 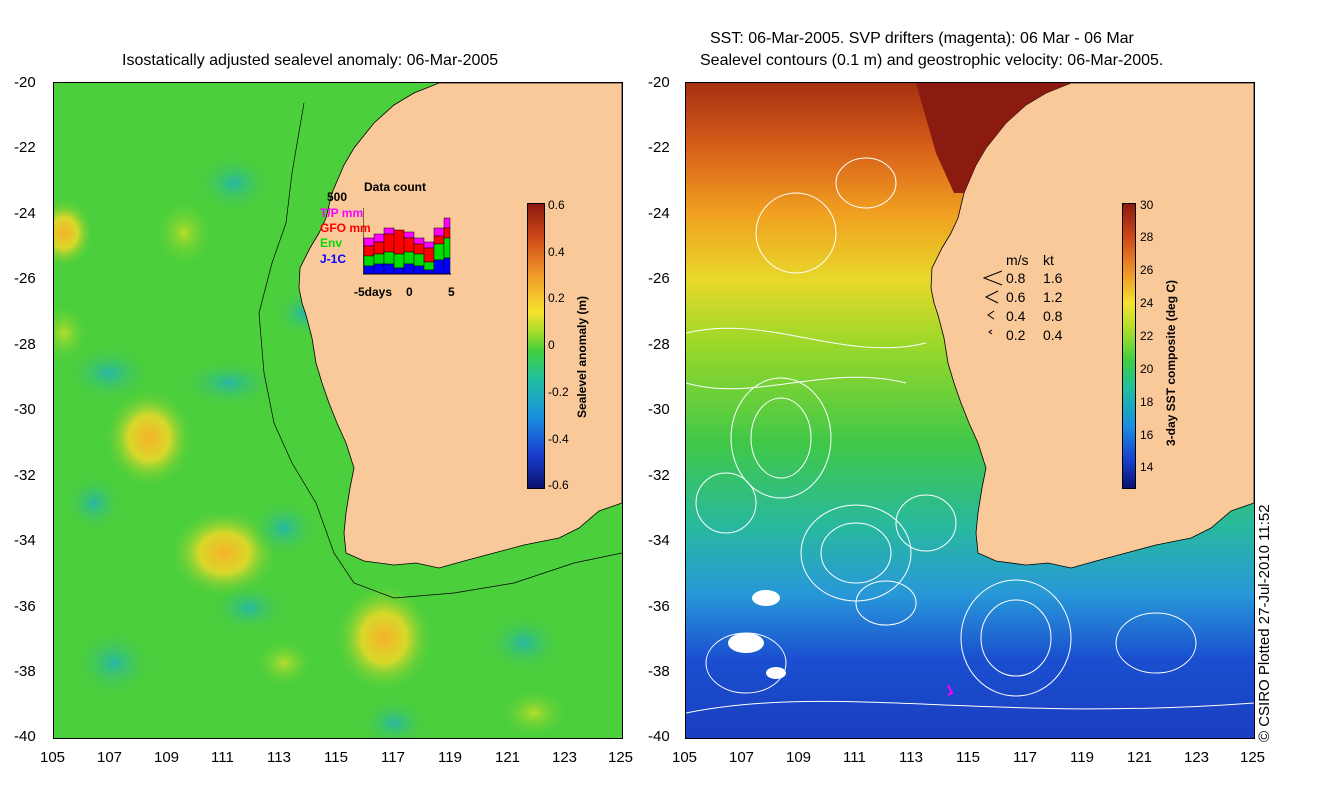 I want to click on colorbar-tick: -0.2, so click(x=558, y=392).